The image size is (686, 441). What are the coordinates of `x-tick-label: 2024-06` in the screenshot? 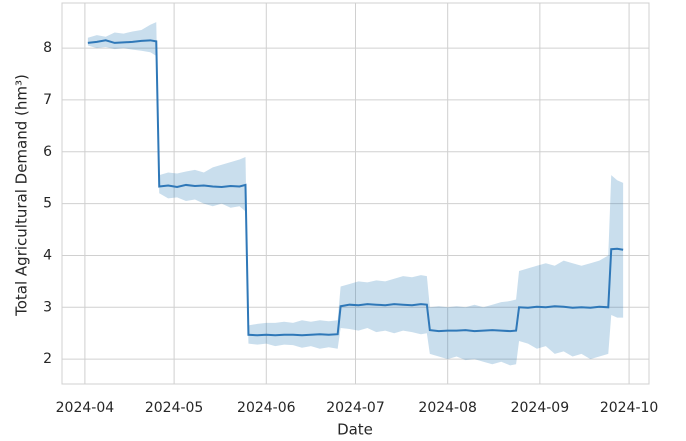 It's located at (266, 408).